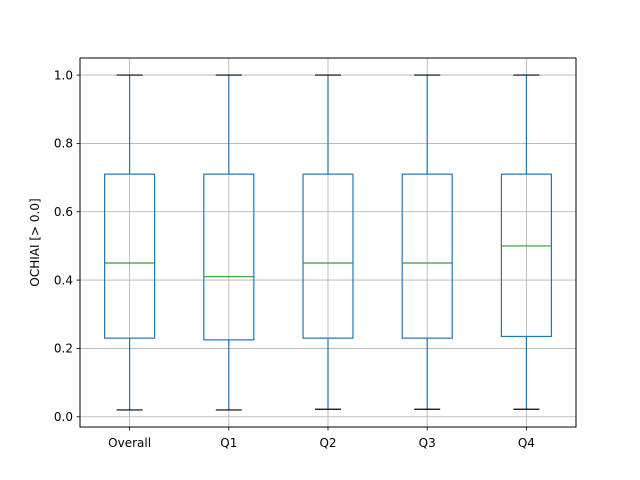  What do you see at coordinates (35, 242) in the screenshot?
I see `y-axis-label: OCHIAI [> 0.0]` at bounding box center [35, 242].